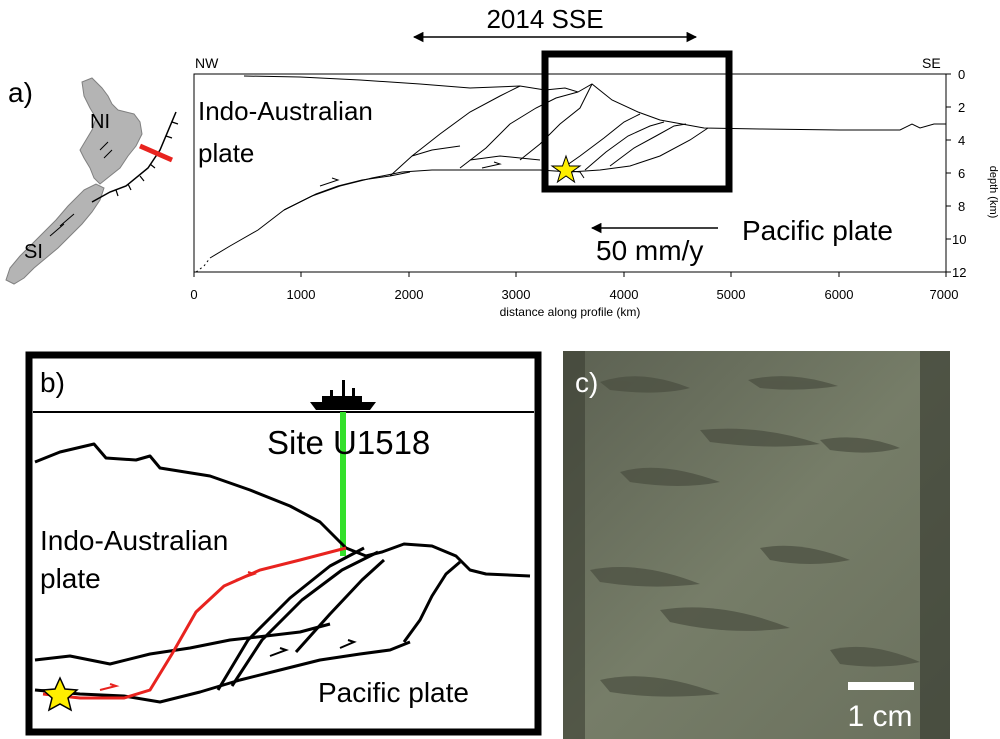 This screenshot has width=1000, height=739. What do you see at coordinates (100, 122) in the screenshot?
I see `north-island-label: NI` at bounding box center [100, 122].